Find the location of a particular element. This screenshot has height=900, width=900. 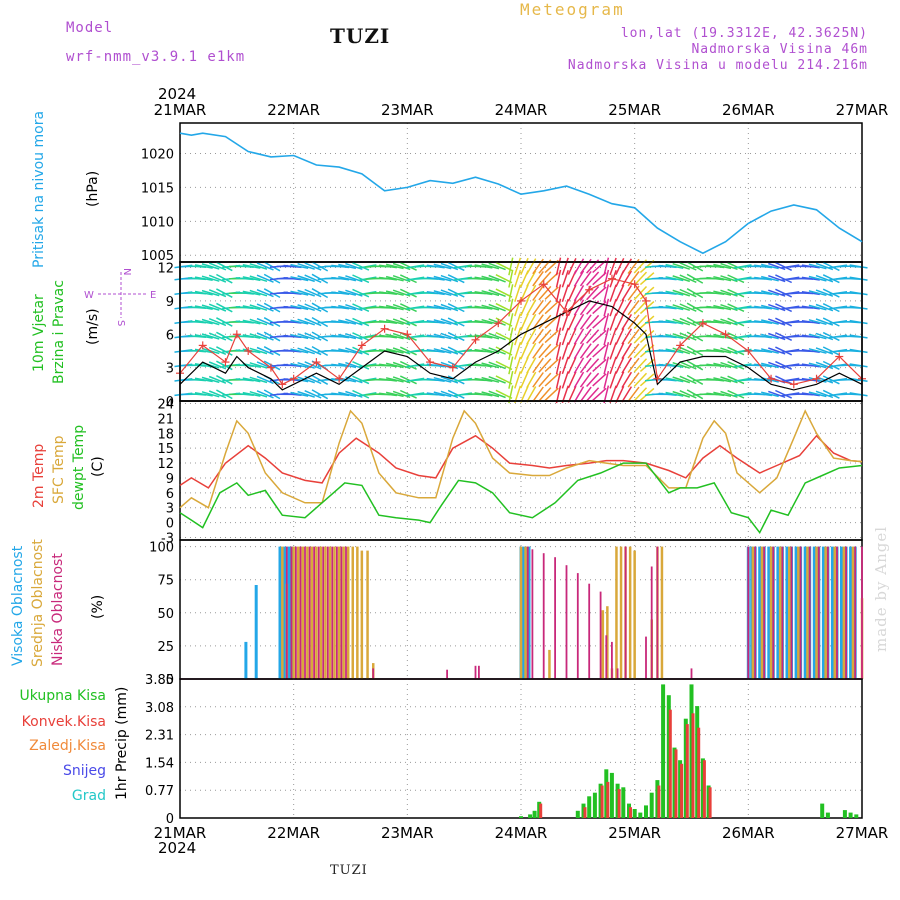

legend-snijeg: Snijeg is located at coordinates (84, 771).